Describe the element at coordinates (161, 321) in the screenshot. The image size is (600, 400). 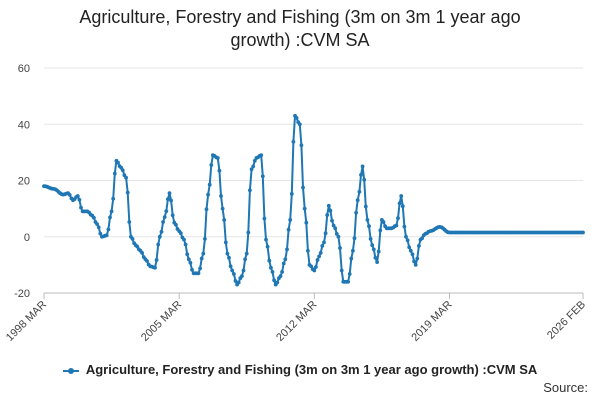
I see `x-tick-label: 2005 MAR` at that location.